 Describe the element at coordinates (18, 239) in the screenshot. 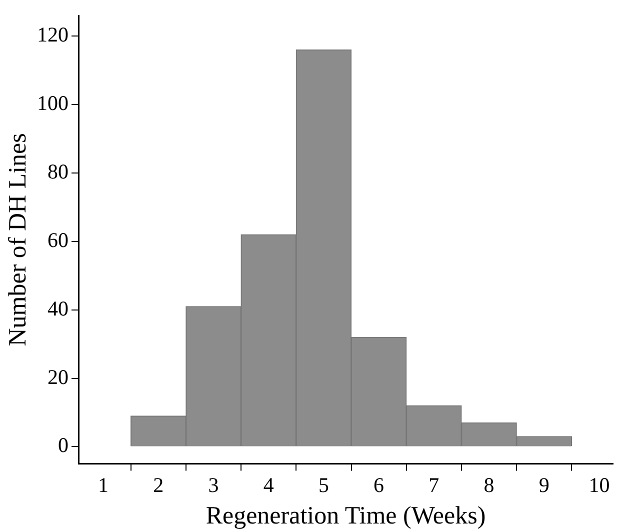

I see `y-axis-title: Number of DH Lines` at that location.